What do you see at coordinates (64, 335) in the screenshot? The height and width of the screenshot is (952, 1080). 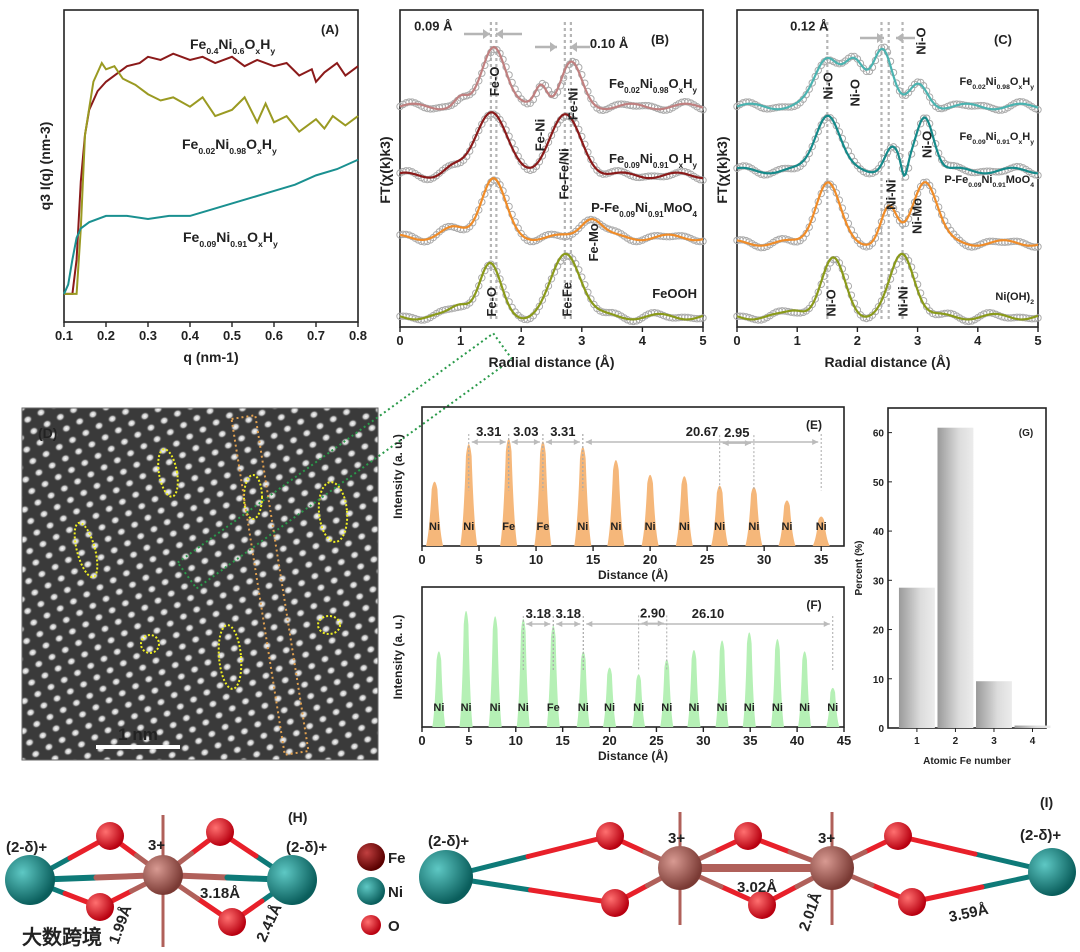 I see `x-tick-label: 0.1` at bounding box center [64, 335].